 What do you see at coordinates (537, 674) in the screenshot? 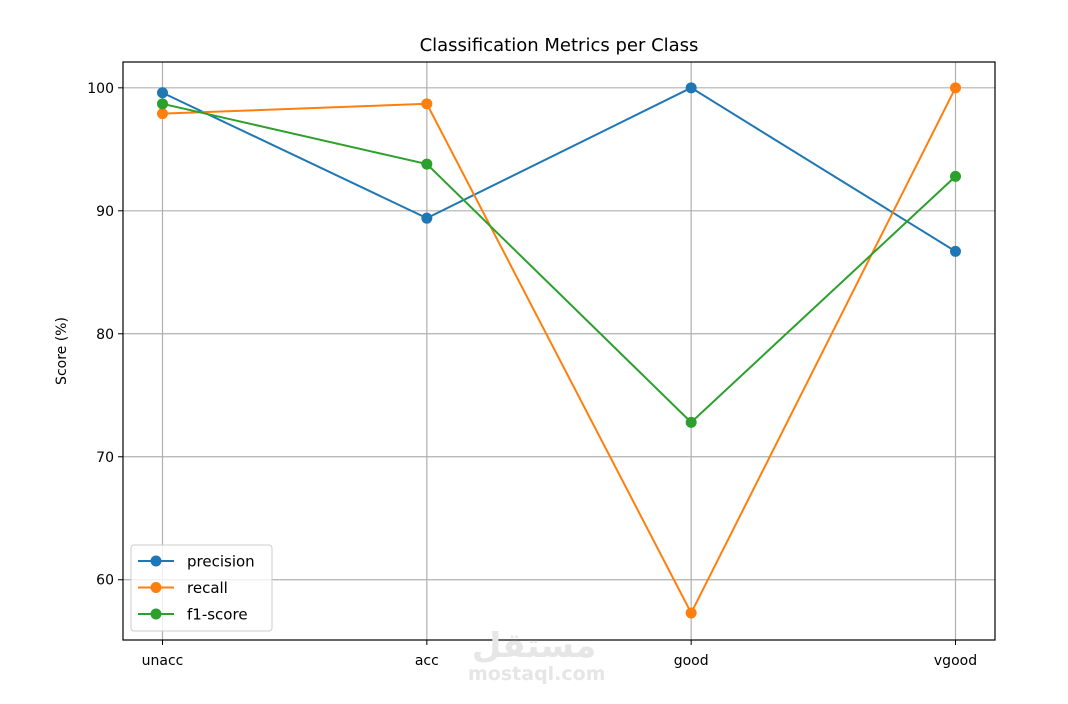
I see `watermark-latin: mostaql.com` at bounding box center [537, 674].